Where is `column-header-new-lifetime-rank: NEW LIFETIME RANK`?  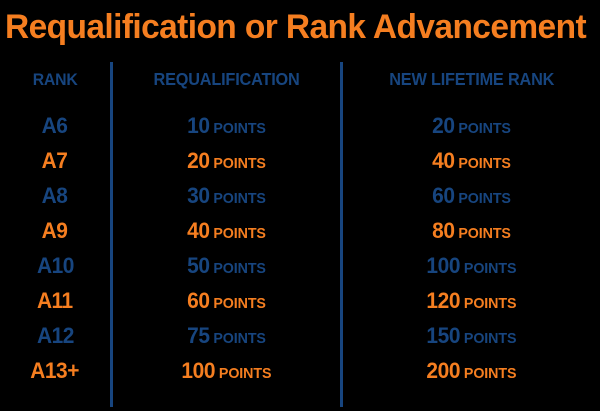 column-header-new-lifetime-rank: NEW LIFETIME RANK is located at coordinates (471, 79).